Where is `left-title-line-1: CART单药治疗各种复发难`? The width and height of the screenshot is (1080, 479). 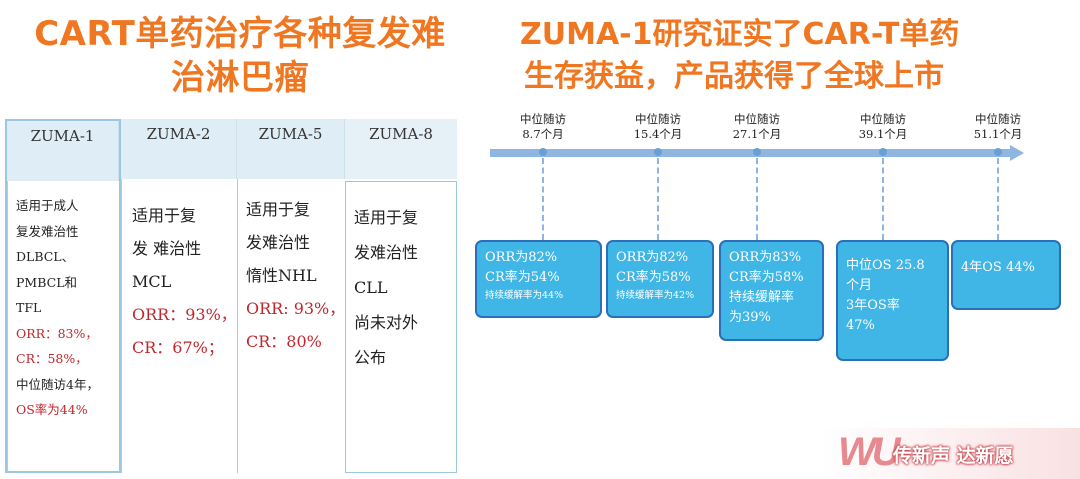
left-title-line-1: CART单药治疗各种复发难 is located at coordinates (240, 34).